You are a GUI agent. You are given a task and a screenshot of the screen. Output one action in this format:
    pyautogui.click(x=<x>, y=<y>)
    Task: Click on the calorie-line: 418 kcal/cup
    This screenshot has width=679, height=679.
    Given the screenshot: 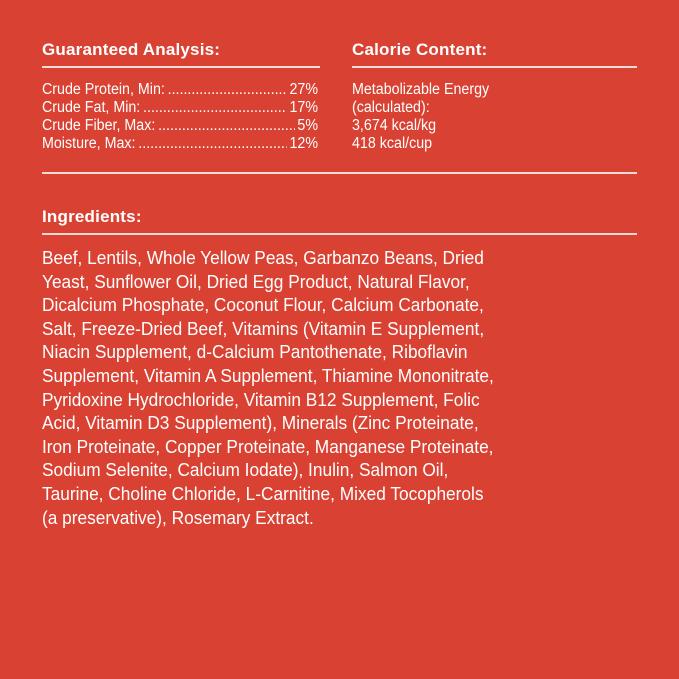 What is the action you would take?
    pyautogui.click(x=392, y=143)
    